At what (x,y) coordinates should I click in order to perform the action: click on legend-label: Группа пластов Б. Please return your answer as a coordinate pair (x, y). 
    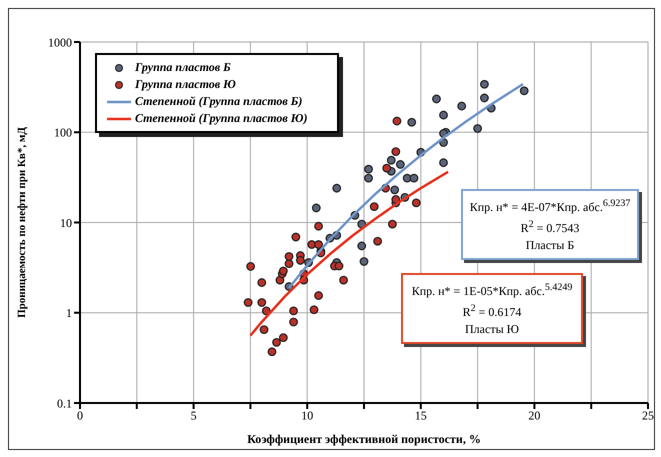
    Looking at the image, I should click on (183, 67).